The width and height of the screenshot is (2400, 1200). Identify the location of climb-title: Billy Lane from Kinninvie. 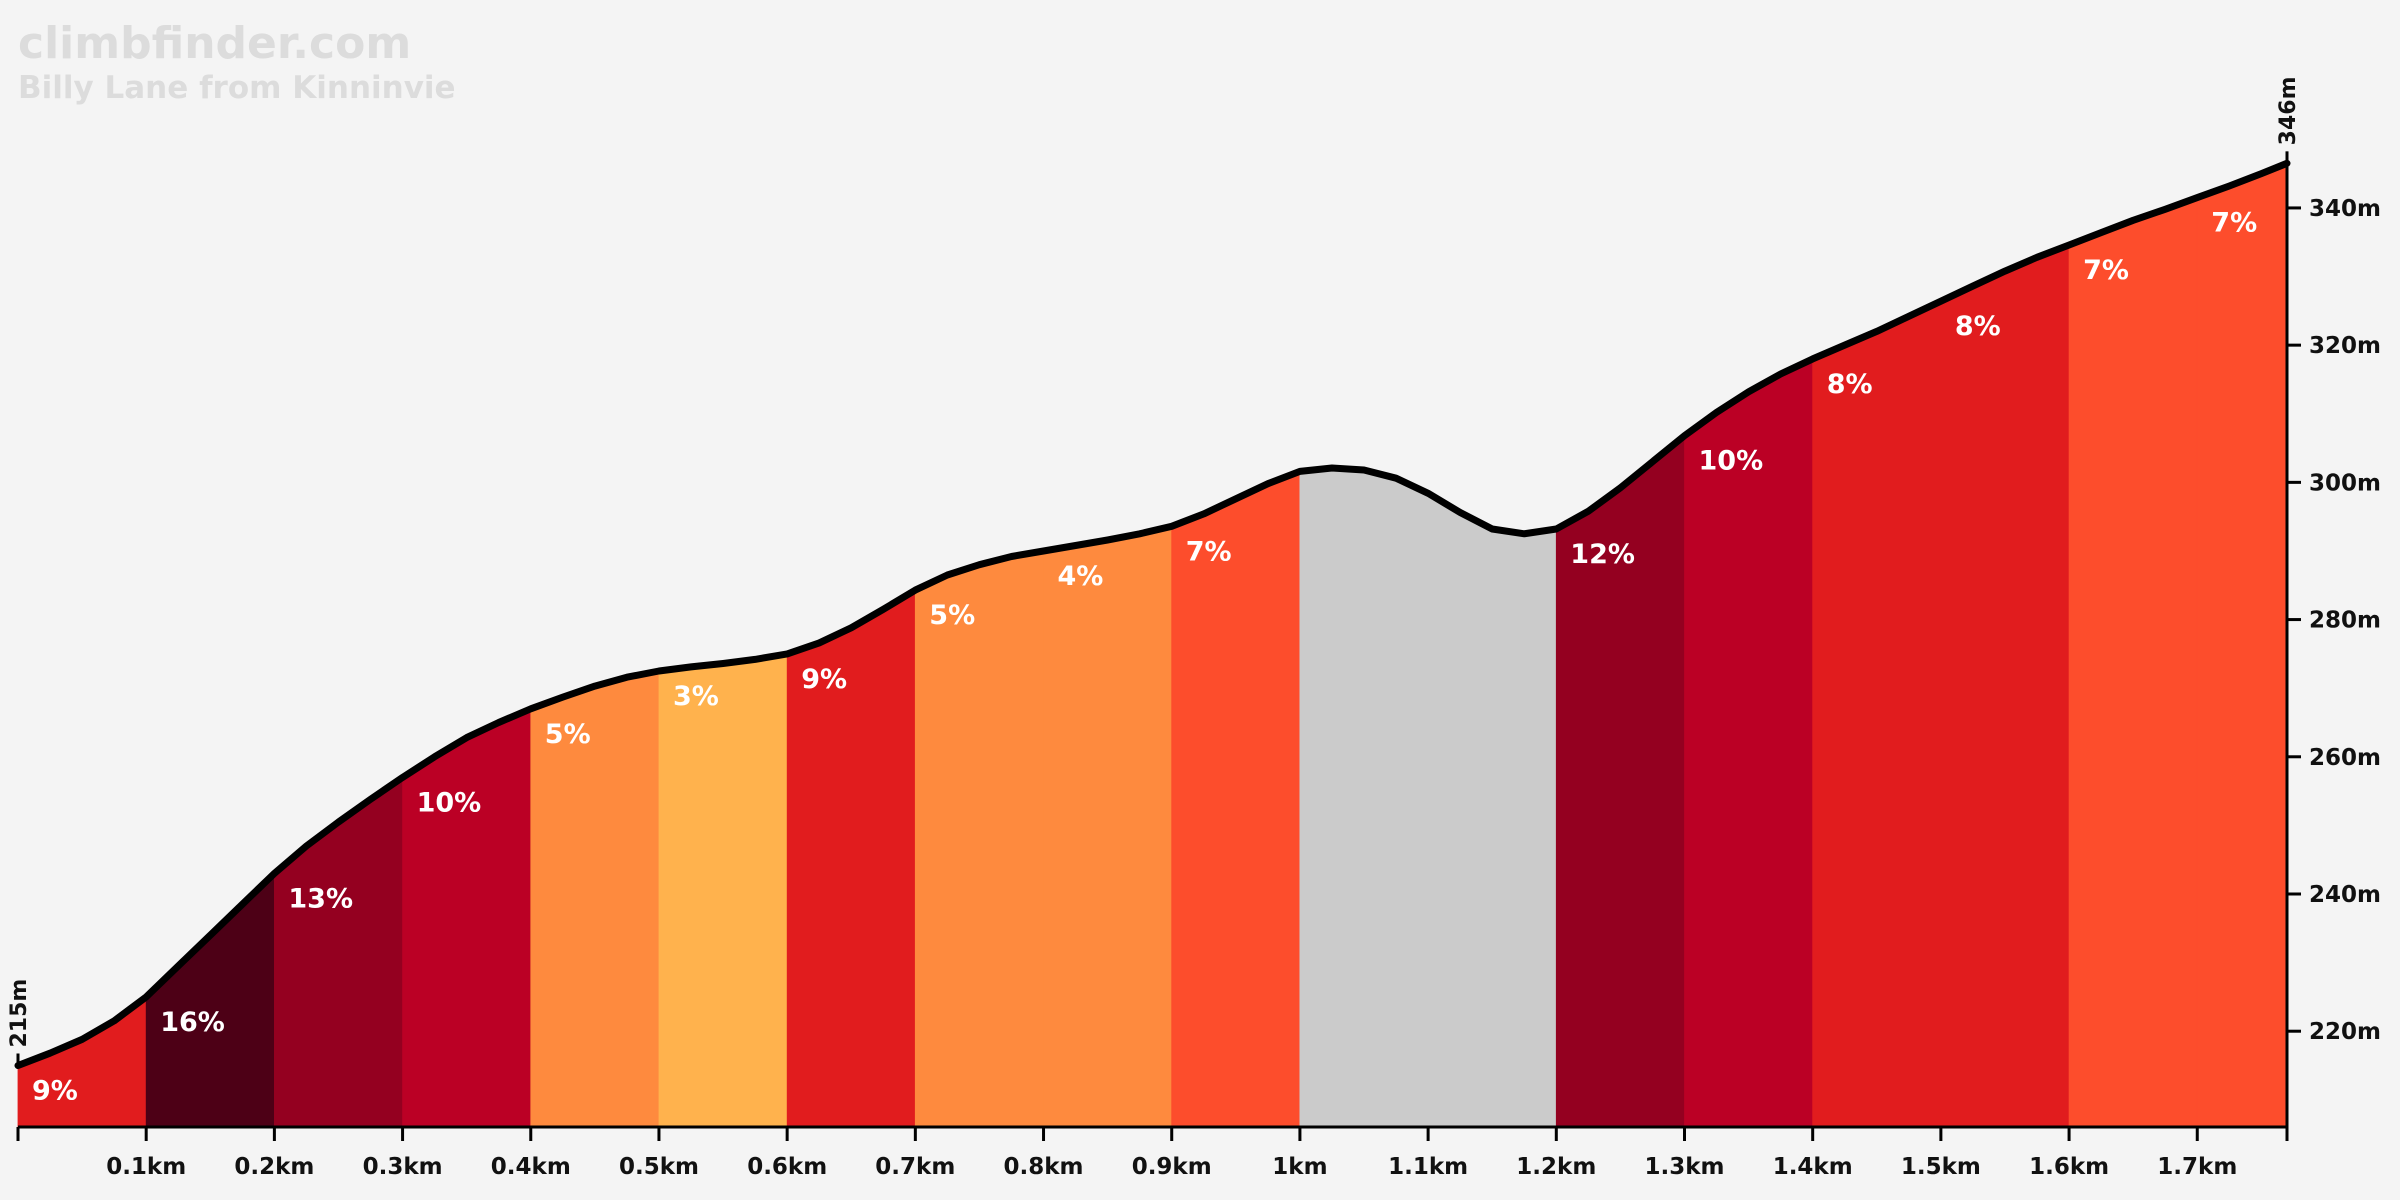
(237, 88).